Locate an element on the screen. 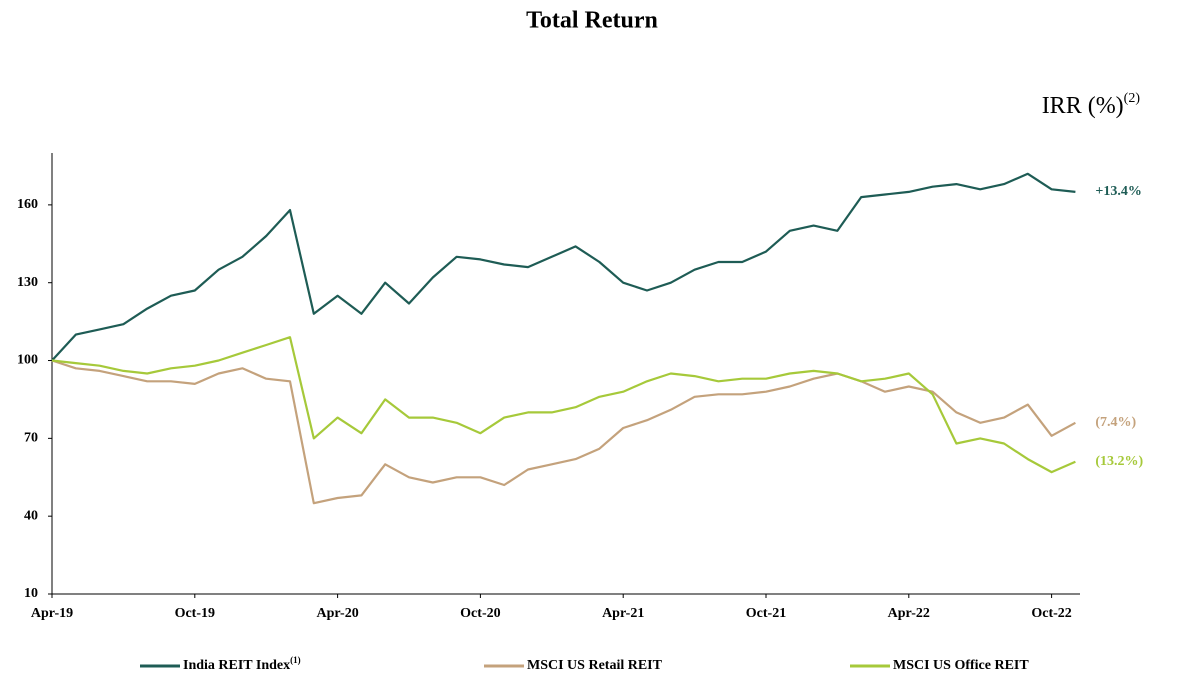  y-tick-label: 160 is located at coordinates (27, 204).